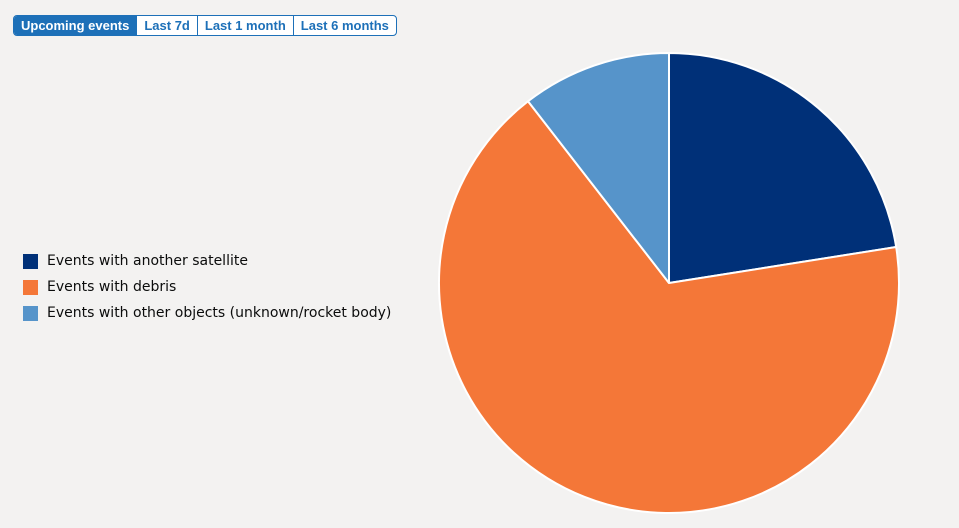 The image size is (959, 528). Describe the element at coordinates (30, 313) in the screenshot. I see `legend-swatch-other-objects` at that location.